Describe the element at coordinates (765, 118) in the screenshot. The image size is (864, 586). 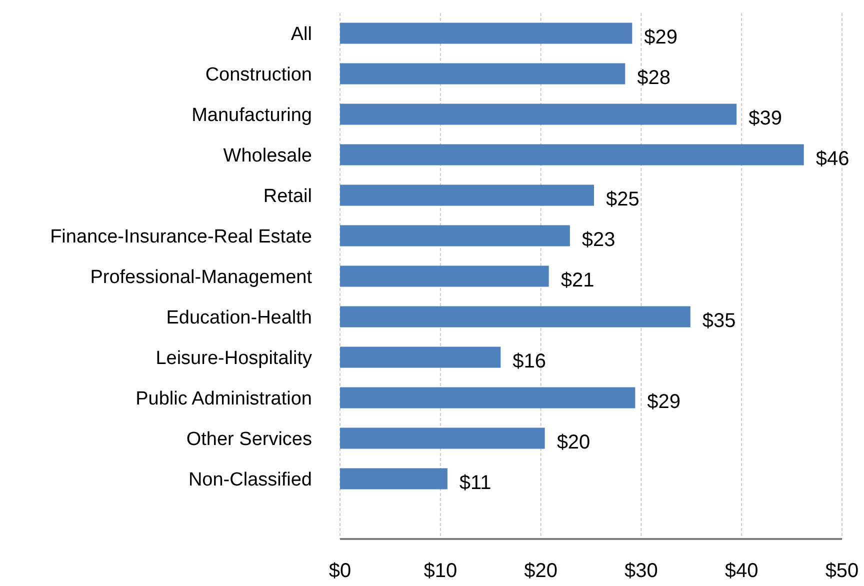
I see `data-label: $39` at that location.